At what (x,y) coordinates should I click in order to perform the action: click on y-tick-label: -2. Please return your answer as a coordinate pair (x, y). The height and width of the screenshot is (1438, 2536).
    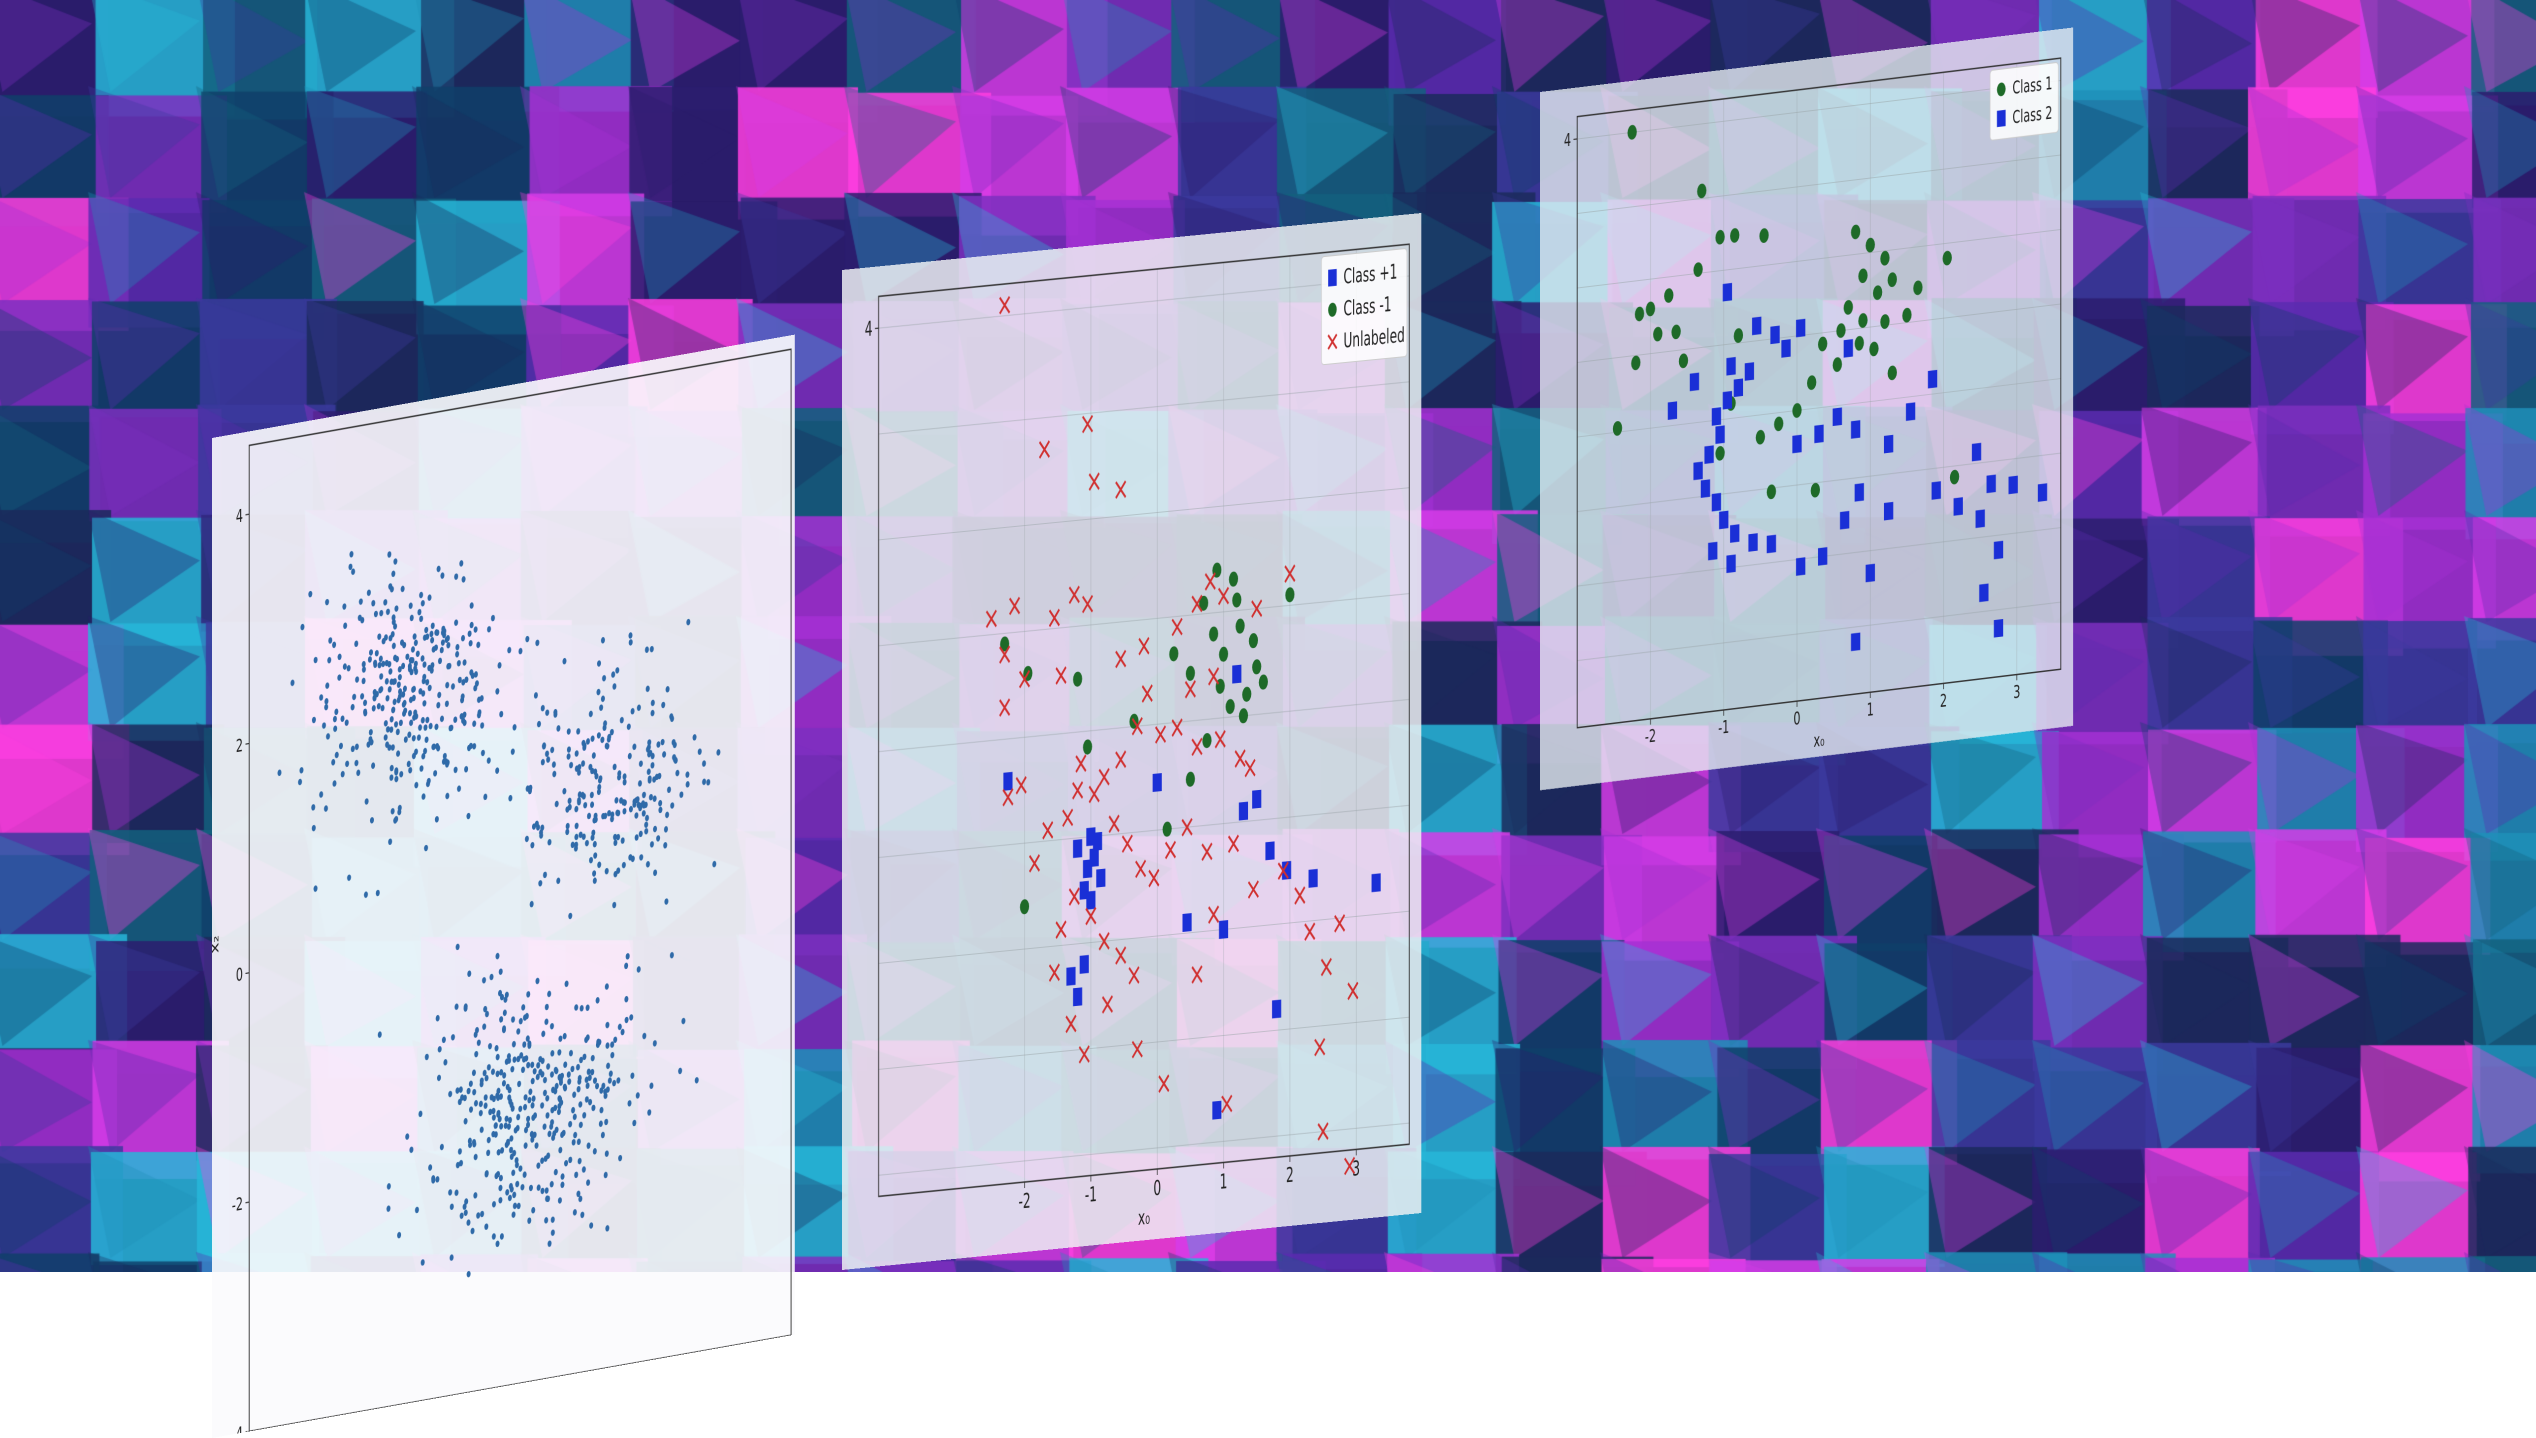
    Looking at the image, I should click on (237, 1205).